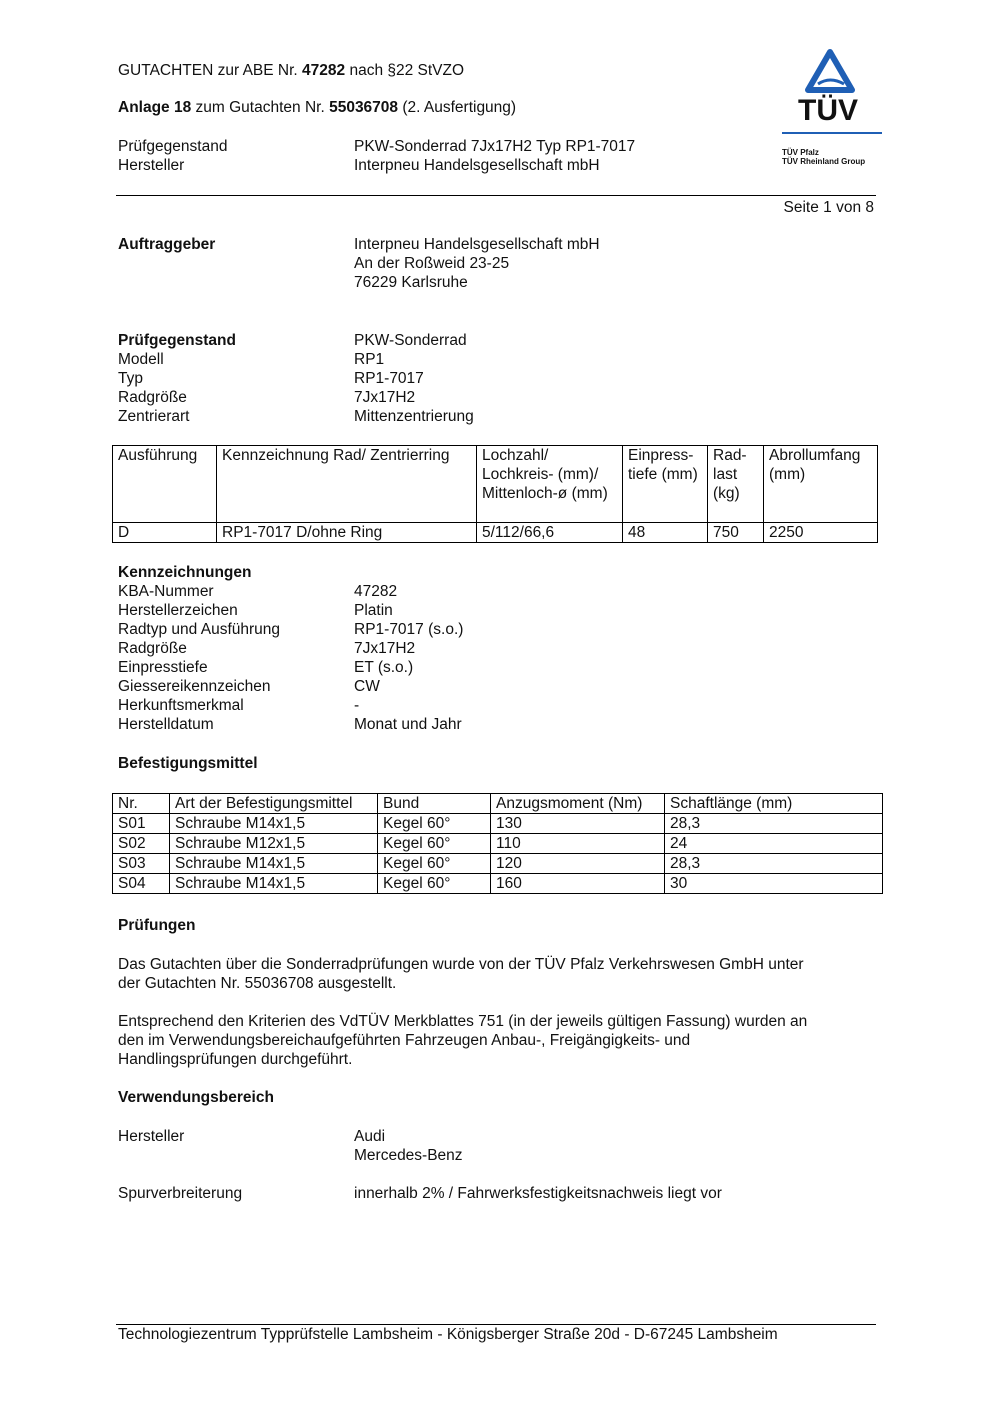 The height and width of the screenshot is (1404, 992). What do you see at coordinates (577, 883) in the screenshot?
I see `cell: 160` at bounding box center [577, 883].